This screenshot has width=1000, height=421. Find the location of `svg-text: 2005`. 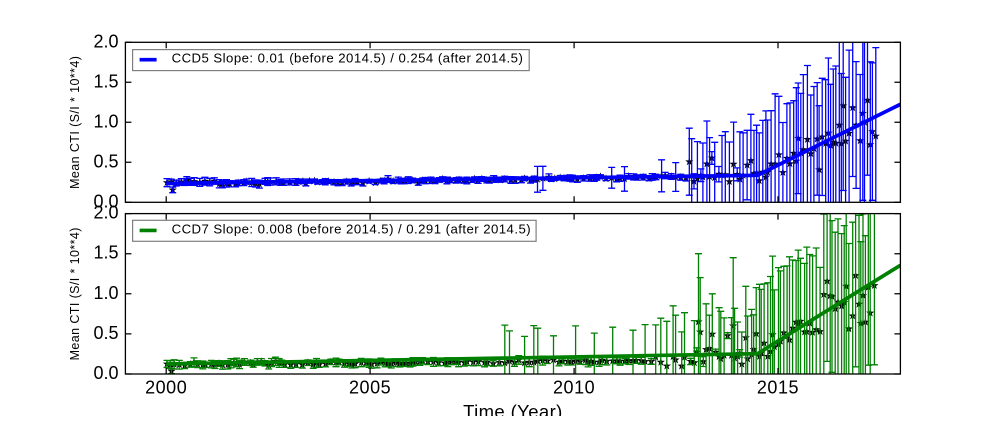

svg-text: 2005 is located at coordinates (370, 388).